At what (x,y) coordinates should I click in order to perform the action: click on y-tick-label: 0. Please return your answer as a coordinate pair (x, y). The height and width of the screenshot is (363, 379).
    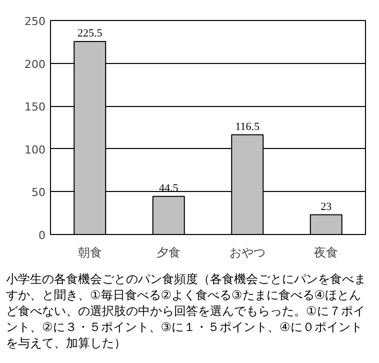
    Looking at the image, I should click on (42, 235).